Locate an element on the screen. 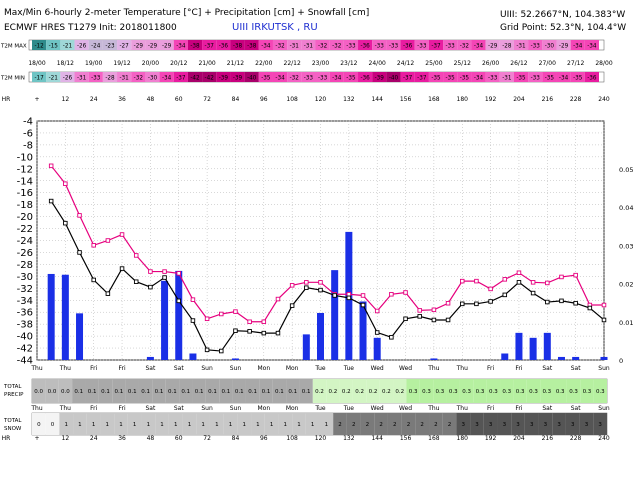  hour-label-bottom: 240 is located at coordinates (604, 438).